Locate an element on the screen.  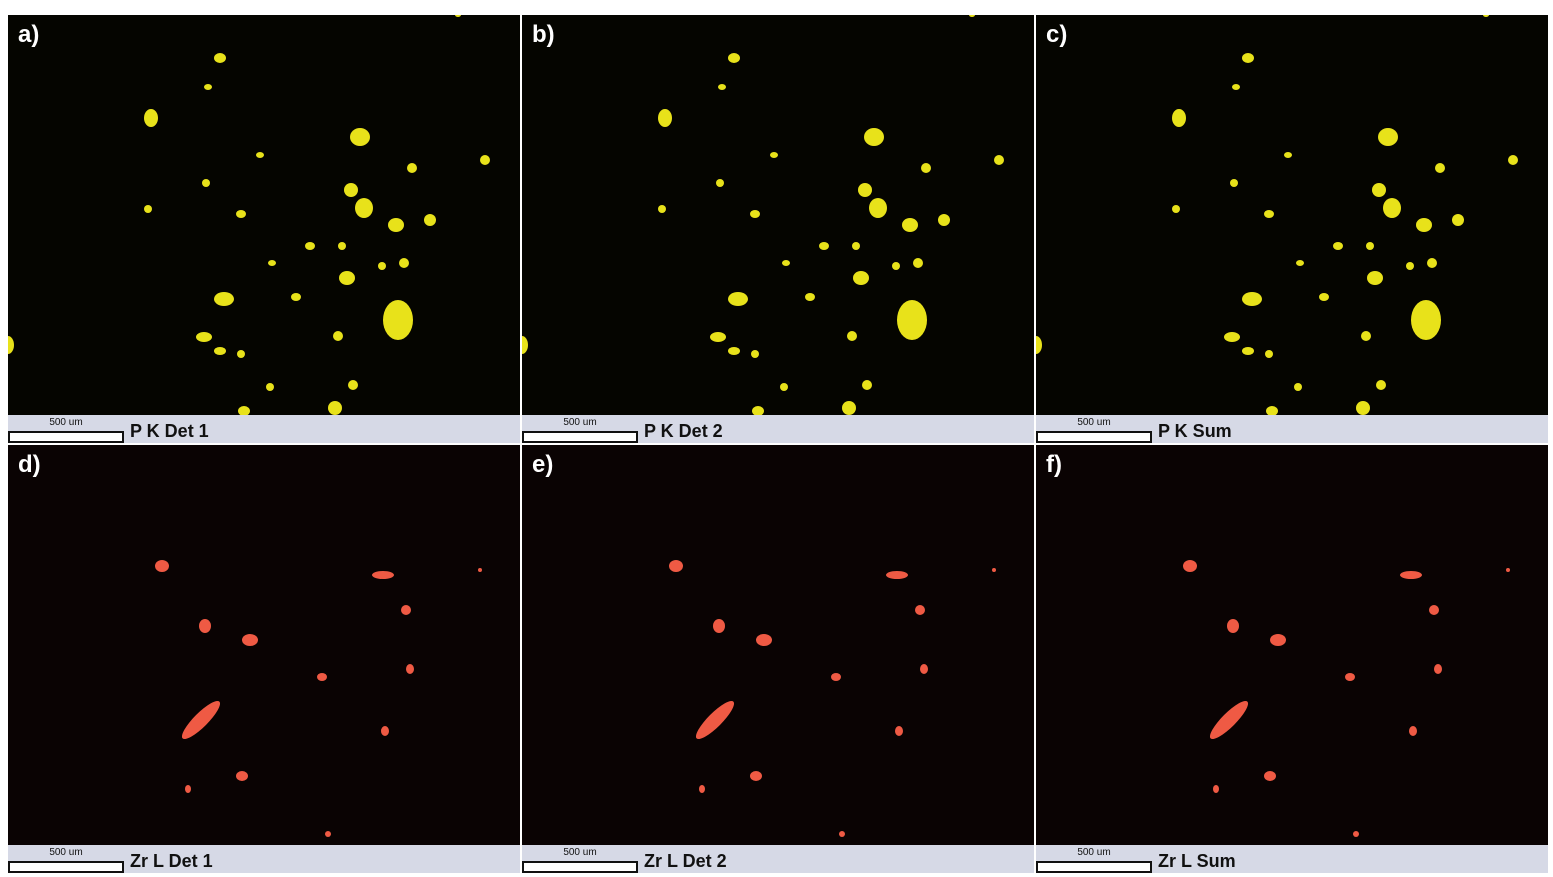
panel-letter: c) is located at coordinates (1057, 34).